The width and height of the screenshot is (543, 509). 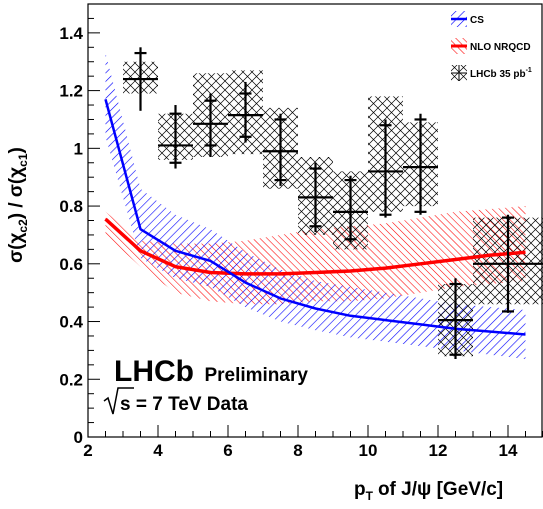 I want to click on y-tick-label: 0.6, so click(x=71, y=264).